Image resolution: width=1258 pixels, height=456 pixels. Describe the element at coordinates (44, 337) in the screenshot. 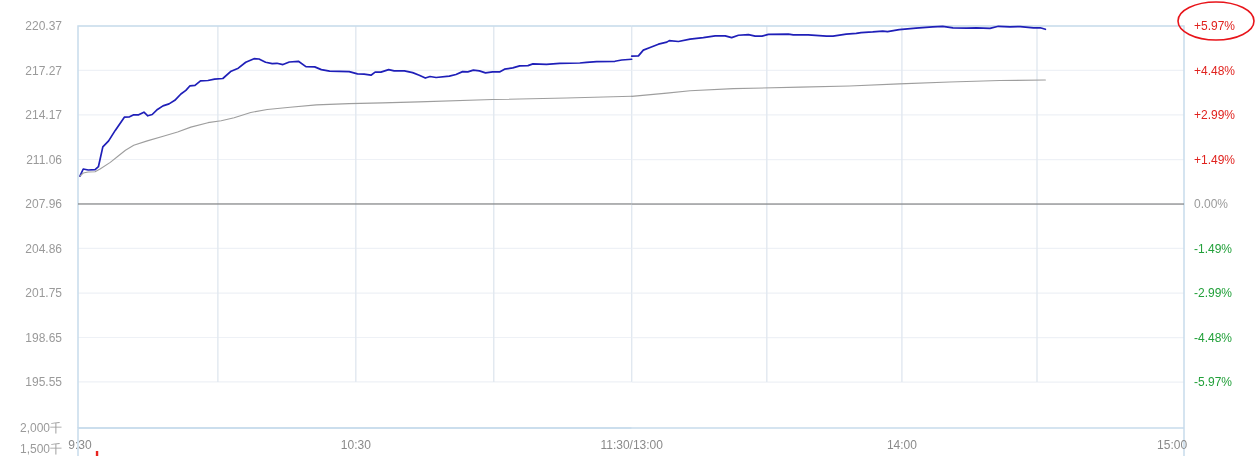

I see `y-tick-label: 198.65` at that location.